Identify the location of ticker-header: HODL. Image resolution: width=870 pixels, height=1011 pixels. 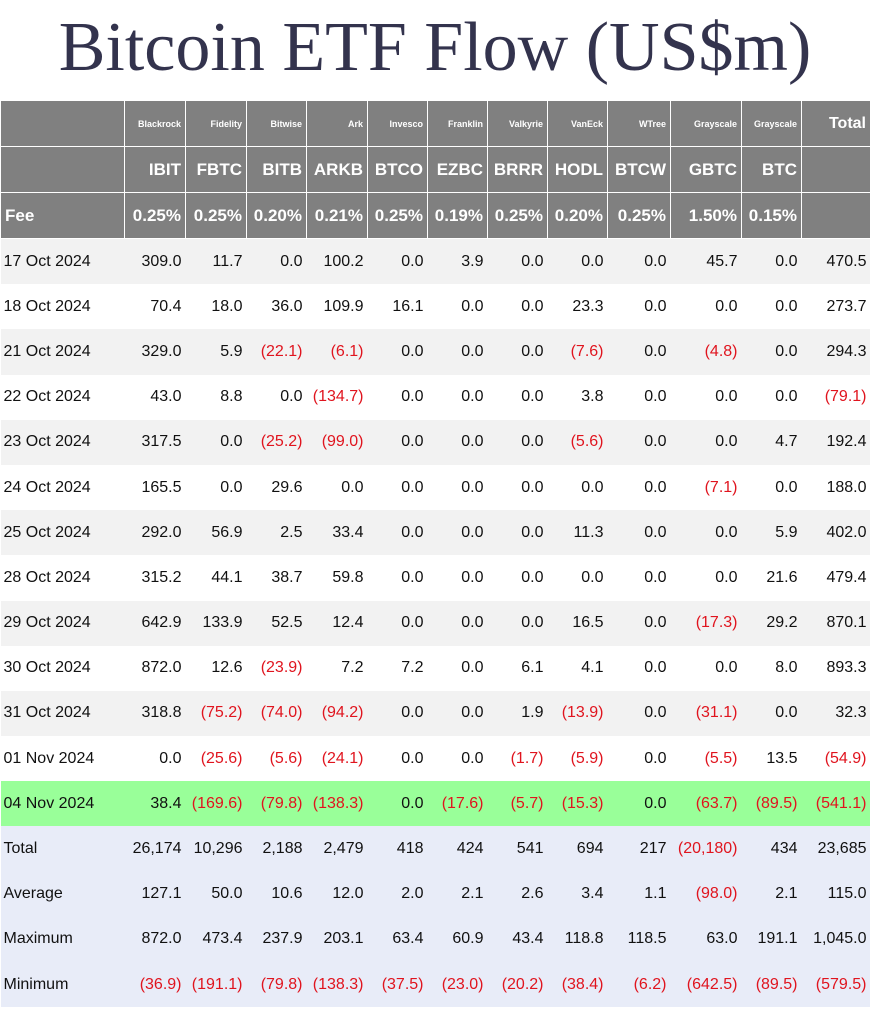
(577, 169).